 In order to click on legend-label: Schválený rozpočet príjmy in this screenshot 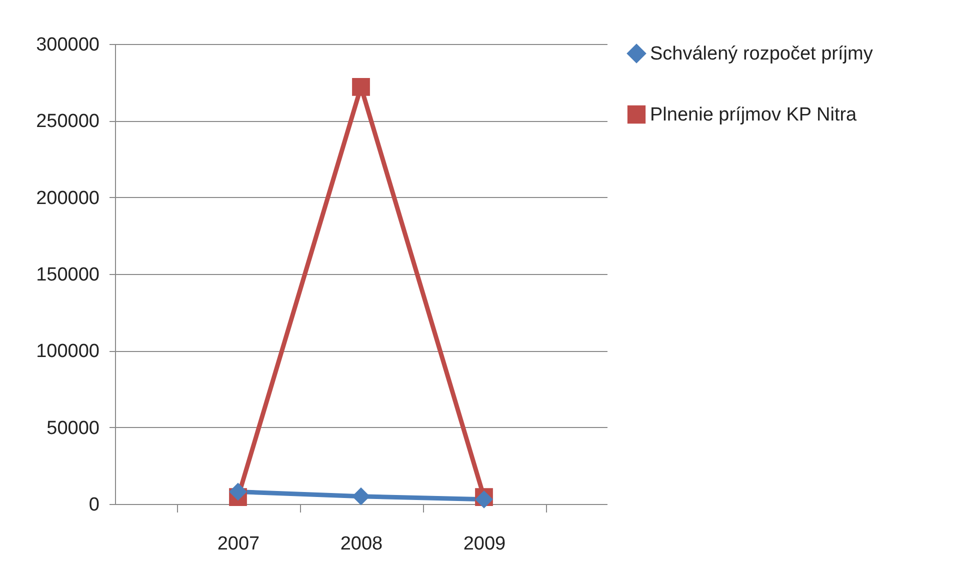, I will do `click(762, 54)`.